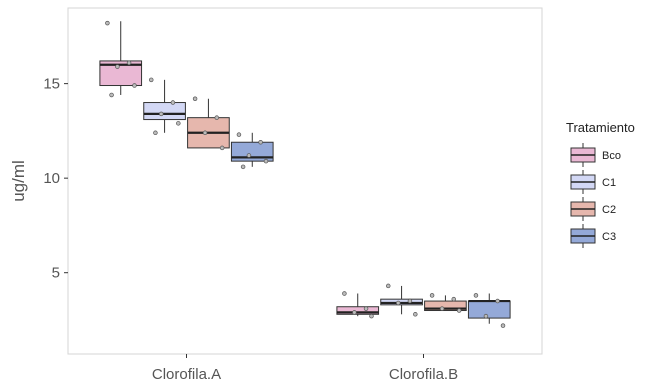 This screenshot has height=387, width=656. What do you see at coordinates (56, 273) in the screenshot?
I see `y-tick-label: 5` at bounding box center [56, 273].